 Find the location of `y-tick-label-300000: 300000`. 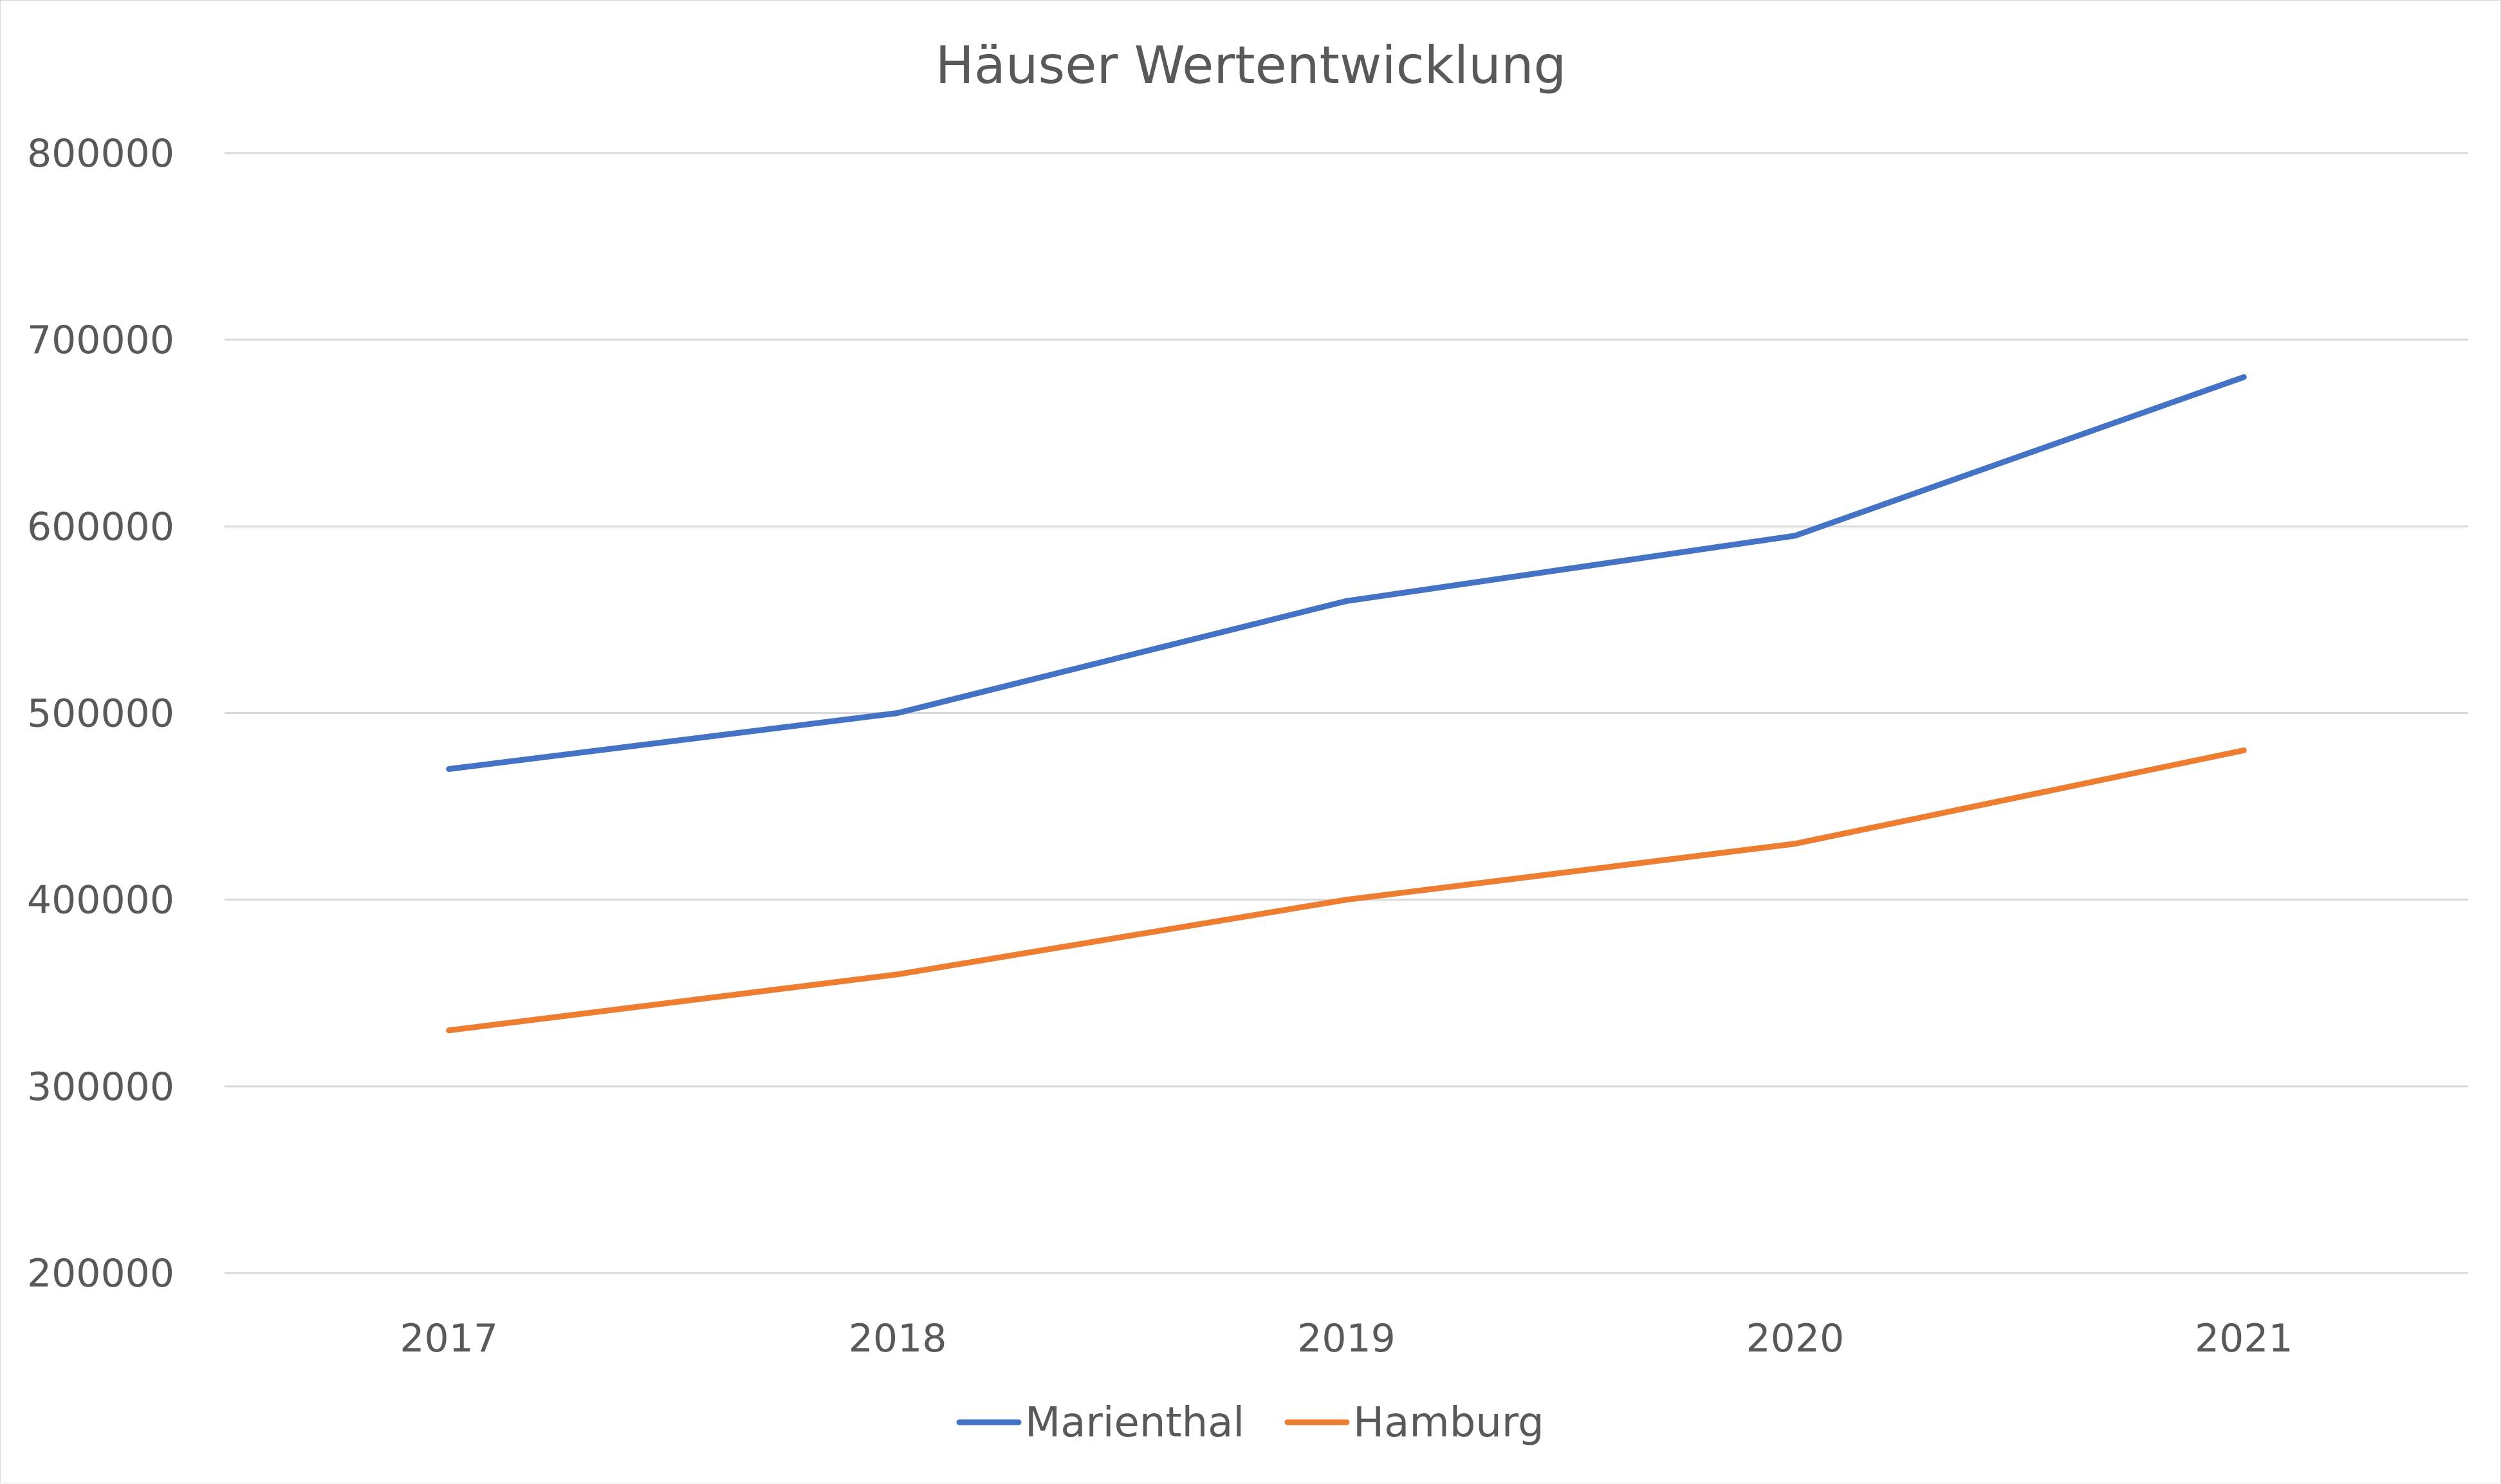

y-tick-label-300000: 300000 is located at coordinates (101, 1088).